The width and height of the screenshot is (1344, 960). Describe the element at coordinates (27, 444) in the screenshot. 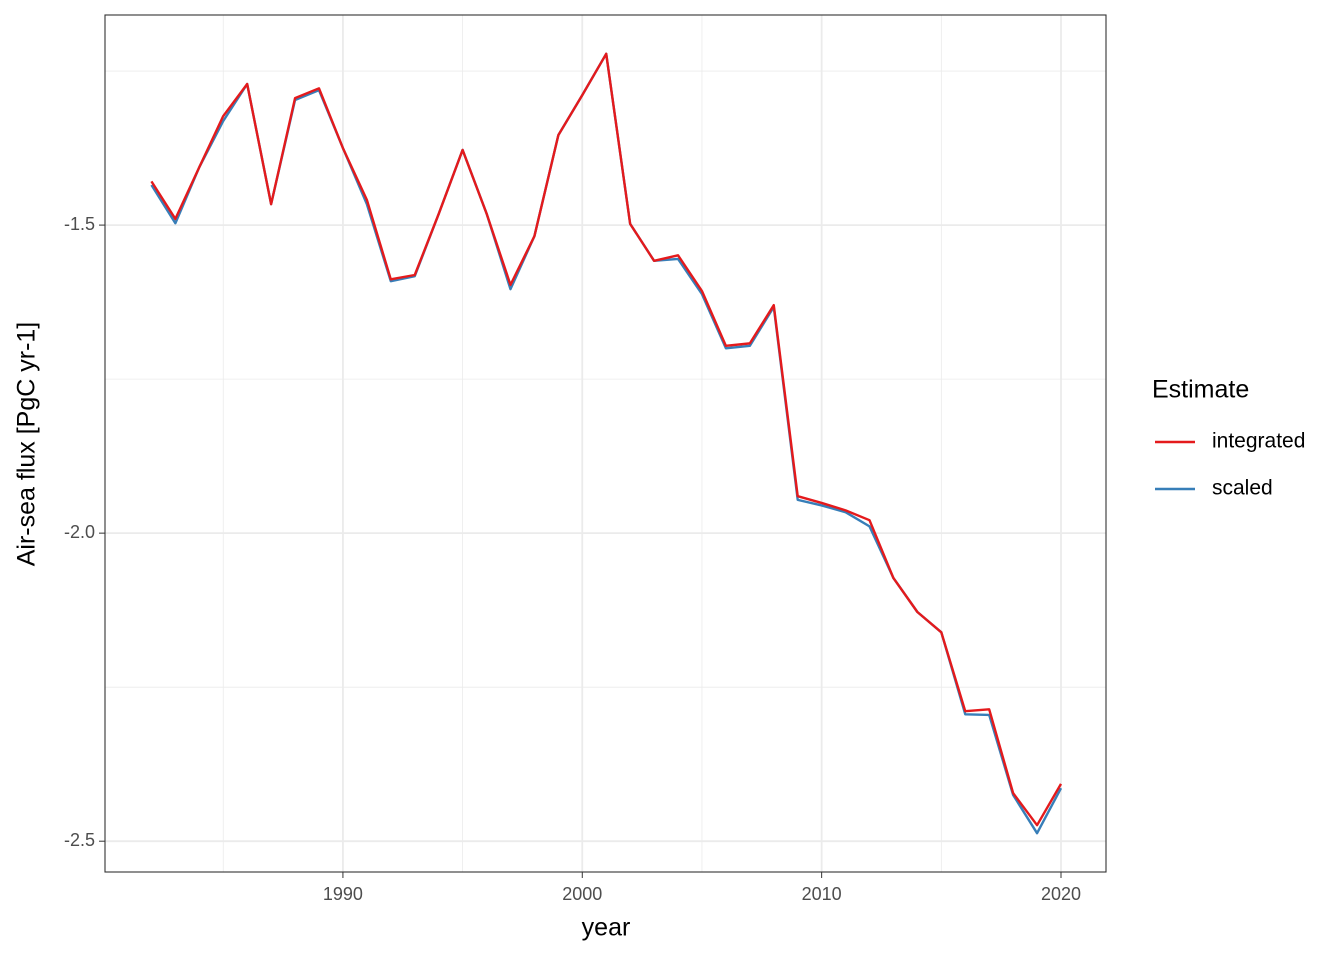

I see `y-axis-title: Air-sea flux [PgC yr-1]` at that location.